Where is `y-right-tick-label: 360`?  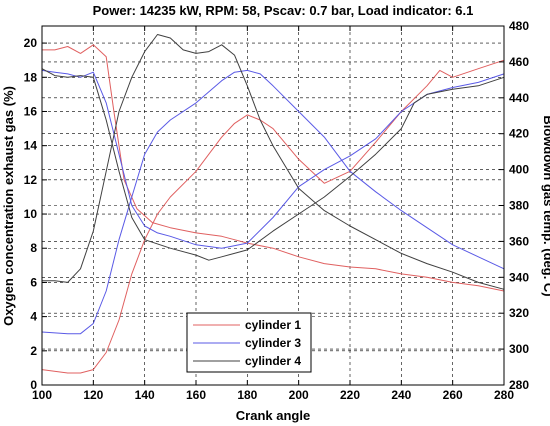 y-right-tick-label: 360 is located at coordinates (519, 241).